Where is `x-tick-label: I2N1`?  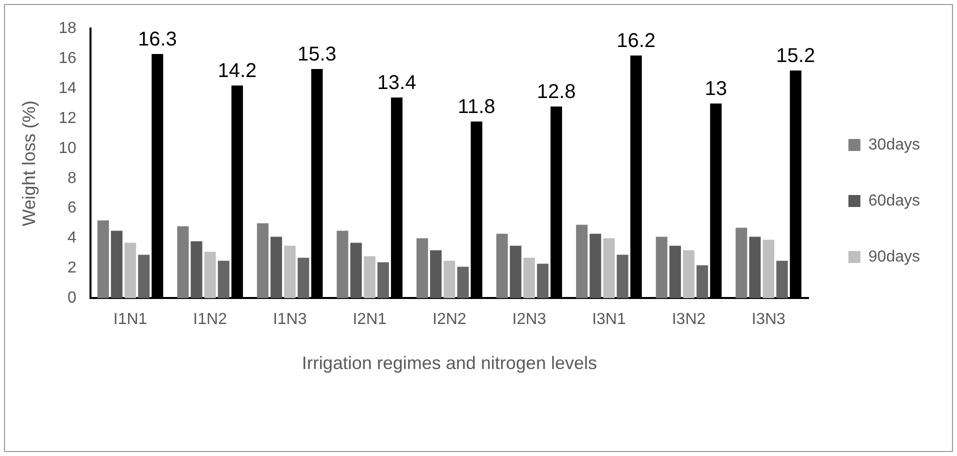
x-tick-label: I2N1 is located at coordinates (369, 319).